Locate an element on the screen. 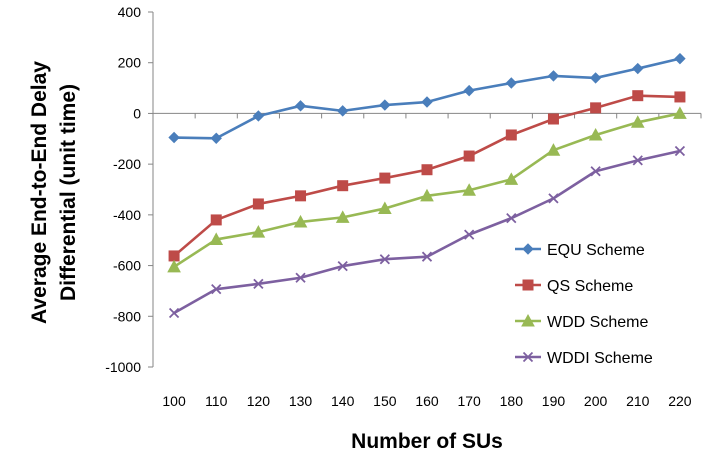 The image size is (709, 455). x-tick-label: 140 is located at coordinates (343, 401).